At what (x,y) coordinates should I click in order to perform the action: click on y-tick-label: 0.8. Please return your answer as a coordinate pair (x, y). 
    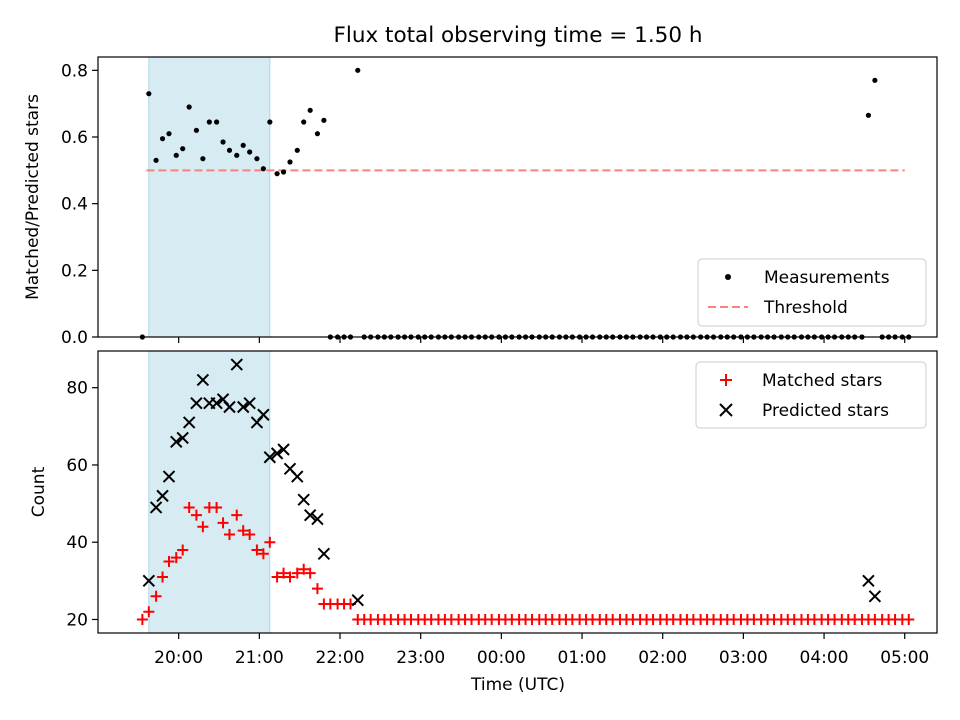
    Looking at the image, I should click on (74, 71).